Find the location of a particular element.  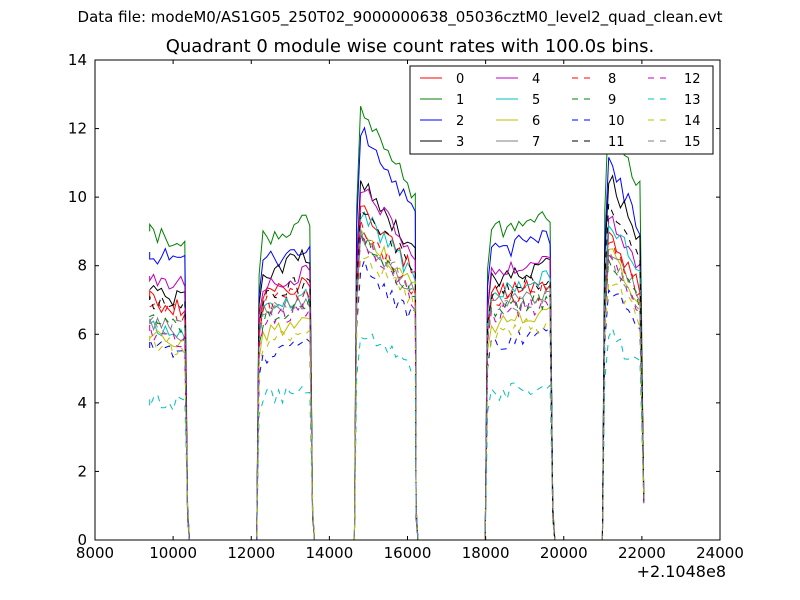

x-tick-label: 14000 is located at coordinates (330, 553).